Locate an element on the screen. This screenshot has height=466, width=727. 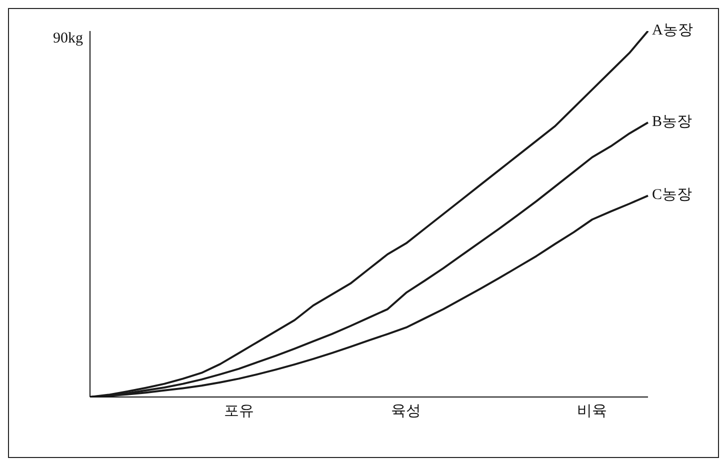
x-tick-label: 비육 is located at coordinates (592, 412).